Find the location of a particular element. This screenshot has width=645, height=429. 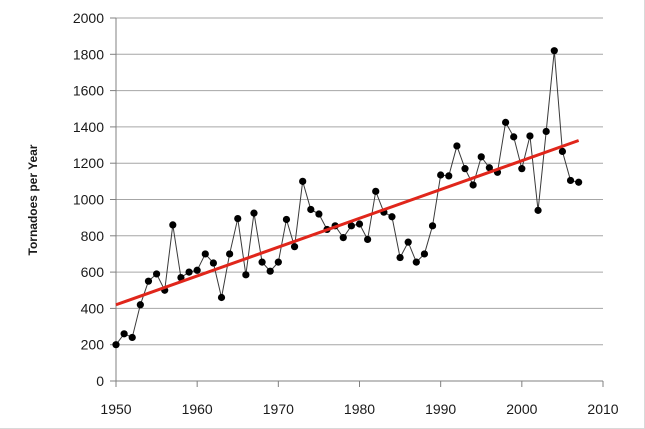

x-tick-label: 2000 is located at coordinates (521, 409).